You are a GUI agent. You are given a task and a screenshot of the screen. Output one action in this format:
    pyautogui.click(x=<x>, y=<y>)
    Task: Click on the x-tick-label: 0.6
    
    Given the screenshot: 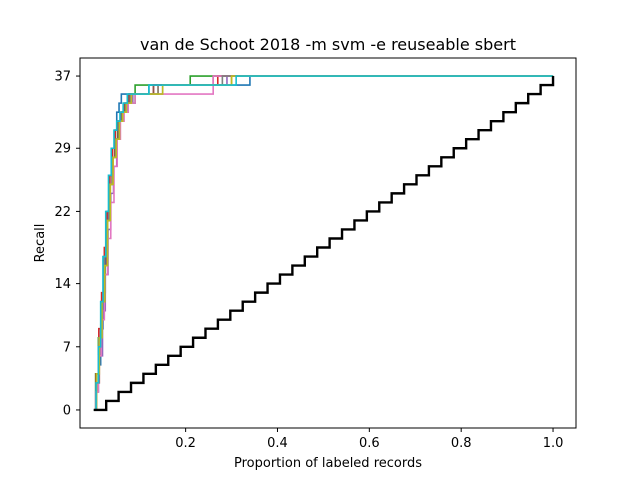 What is the action you would take?
    pyautogui.click(x=369, y=443)
    